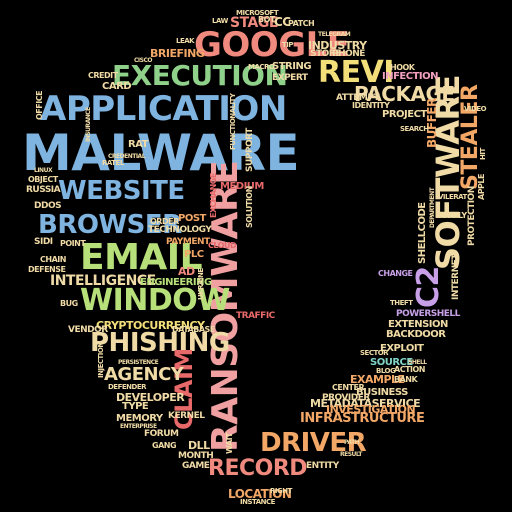 The height and width of the screenshot is (512, 512). Describe the element at coordinates (414, 129) in the screenshot. I see `word-search: SEARCH` at that location.